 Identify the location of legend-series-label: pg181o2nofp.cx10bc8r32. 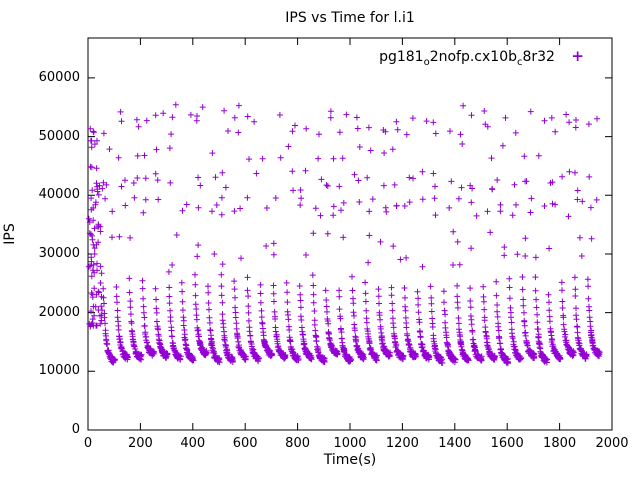
(467, 58).